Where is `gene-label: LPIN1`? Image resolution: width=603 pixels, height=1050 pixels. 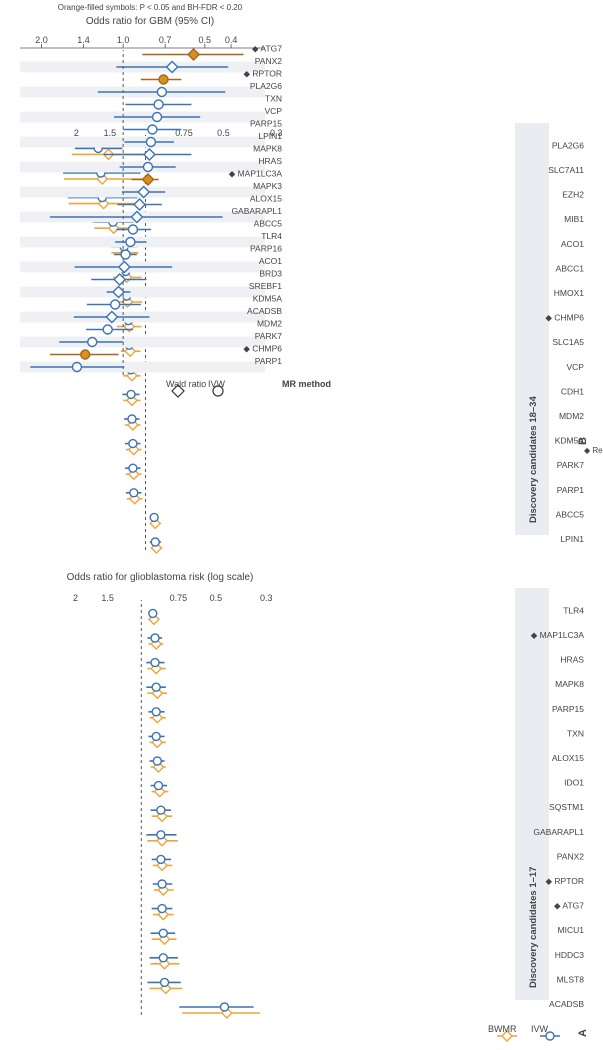
gene-label: LPIN1 is located at coordinates (572, 539).